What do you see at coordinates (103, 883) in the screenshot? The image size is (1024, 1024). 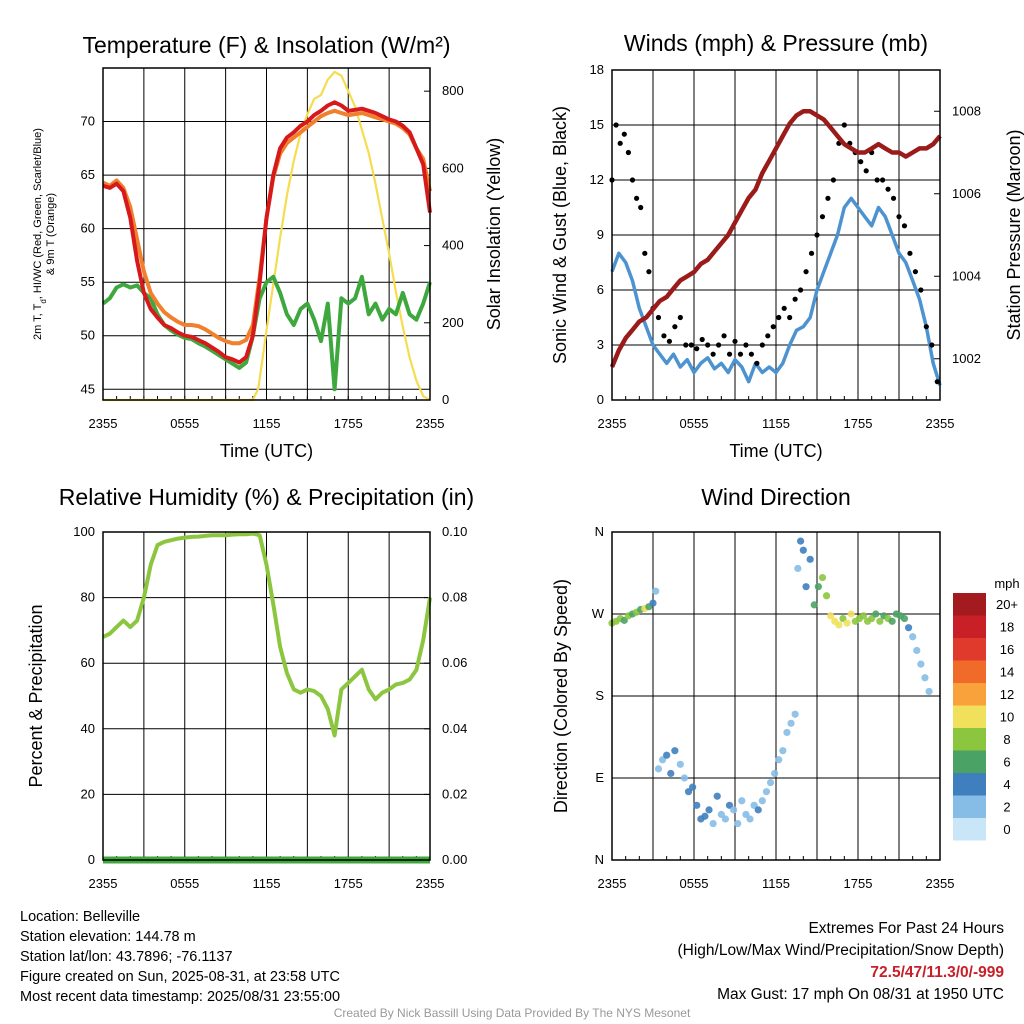 I see `humidity-xtick-label: 2355` at bounding box center [103, 883].